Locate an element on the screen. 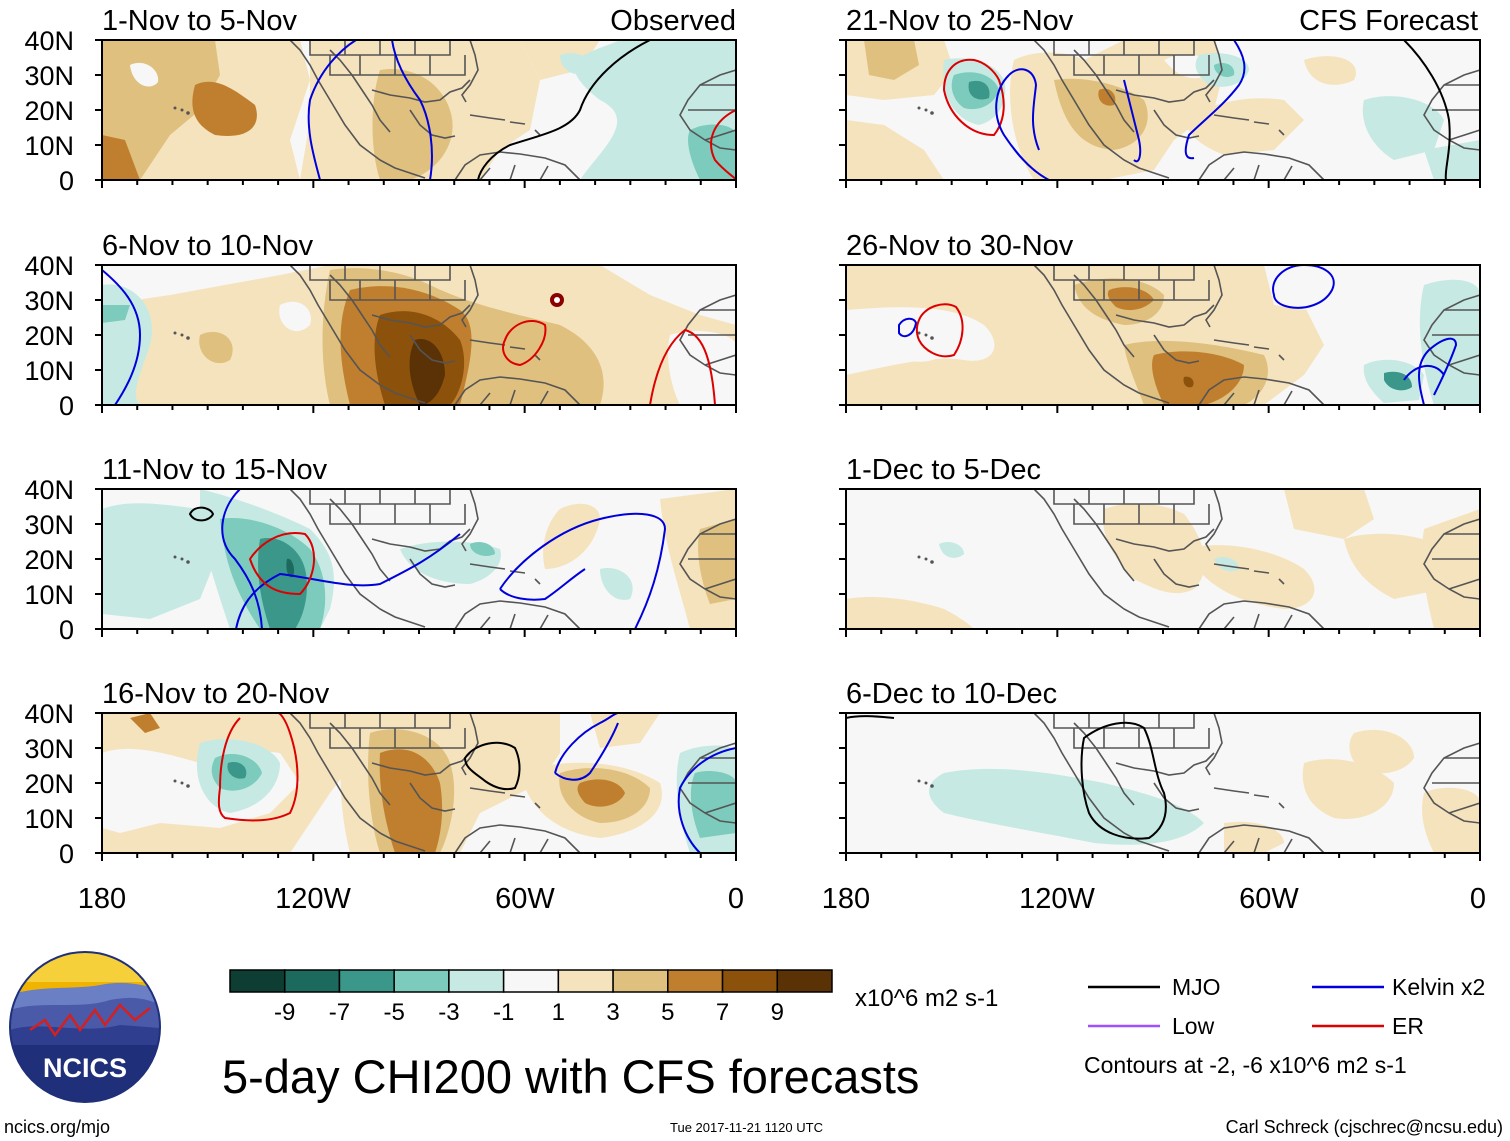  panel-title-1: 1-Nov to 5-Nov is located at coordinates (200, 21).